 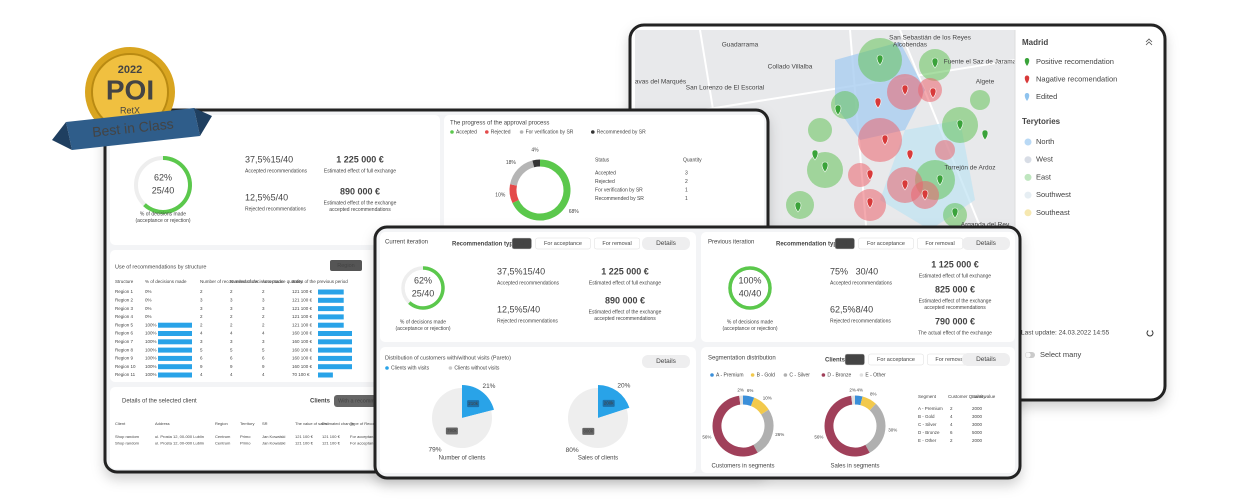 What do you see at coordinates (125, 374) in the screenshot?
I see `table-cell: Region 11` at bounding box center [125, 374].